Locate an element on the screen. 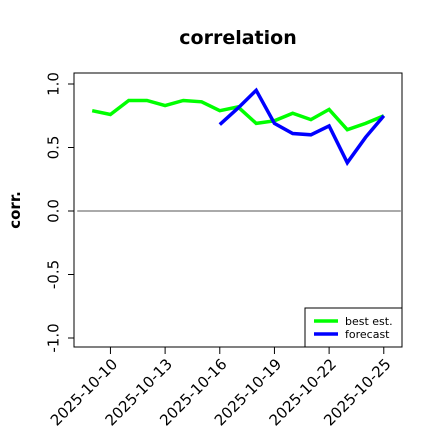  chart-title: correlation is located at coordinates (237, 38).